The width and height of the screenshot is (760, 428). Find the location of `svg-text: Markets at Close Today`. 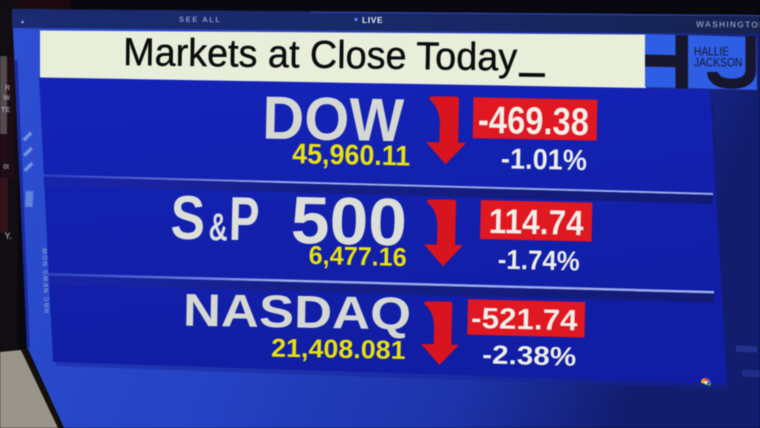

svg-text: Markets at Close Today is located at coordinates (320, 55).